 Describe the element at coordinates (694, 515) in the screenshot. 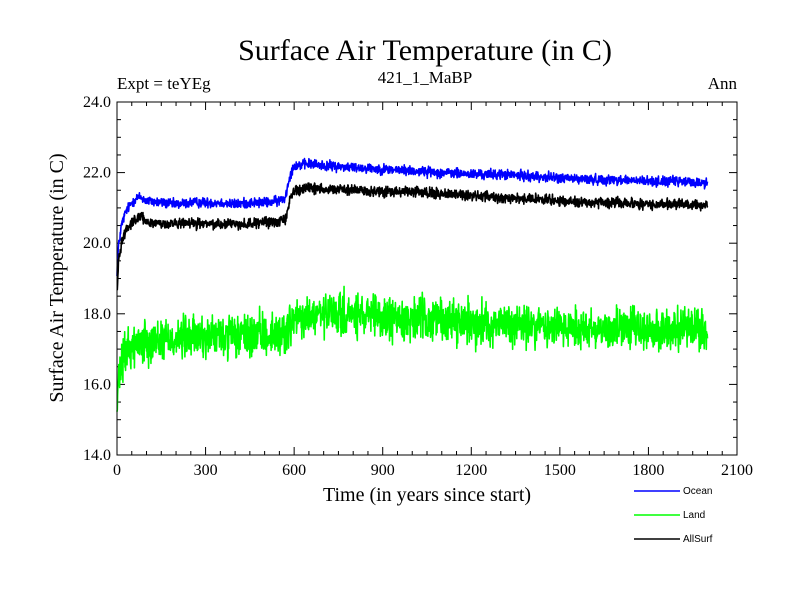

I see `legend-label-land: Land` at that location.